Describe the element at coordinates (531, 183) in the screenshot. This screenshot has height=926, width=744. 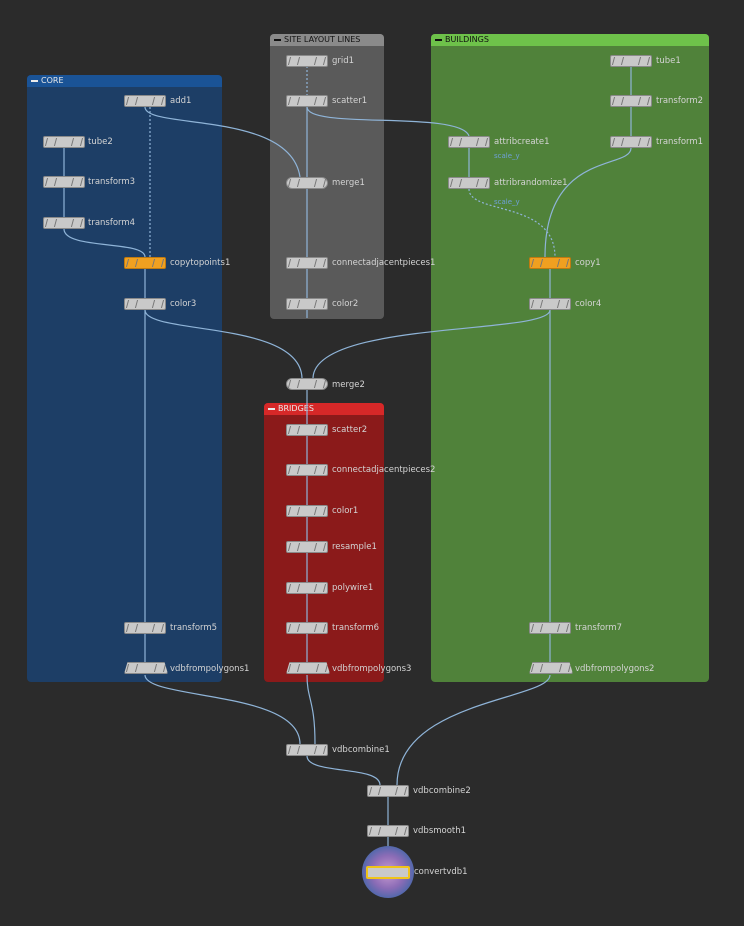
I see `node-label-attribrandomize1: attribrandomize1` at that location.